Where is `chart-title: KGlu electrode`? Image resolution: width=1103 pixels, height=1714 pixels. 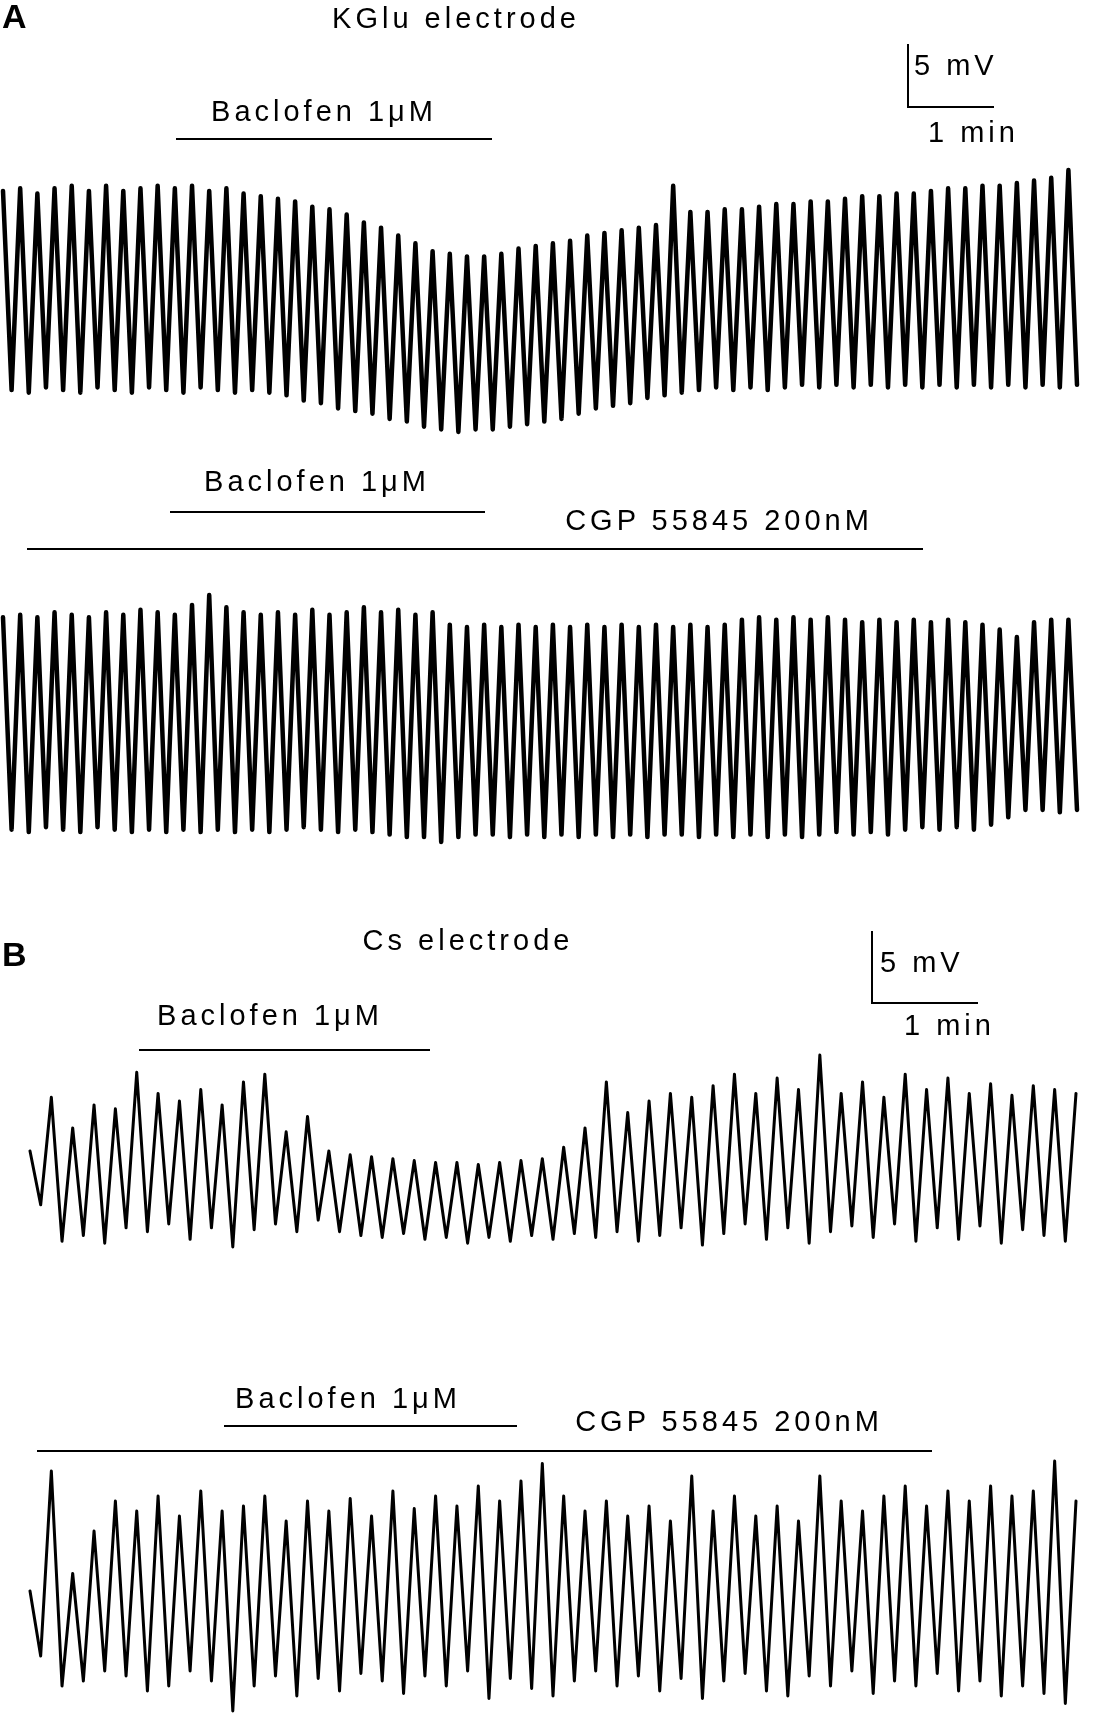 chart-title: KGlu electrode is located at coordinates (456, 18).